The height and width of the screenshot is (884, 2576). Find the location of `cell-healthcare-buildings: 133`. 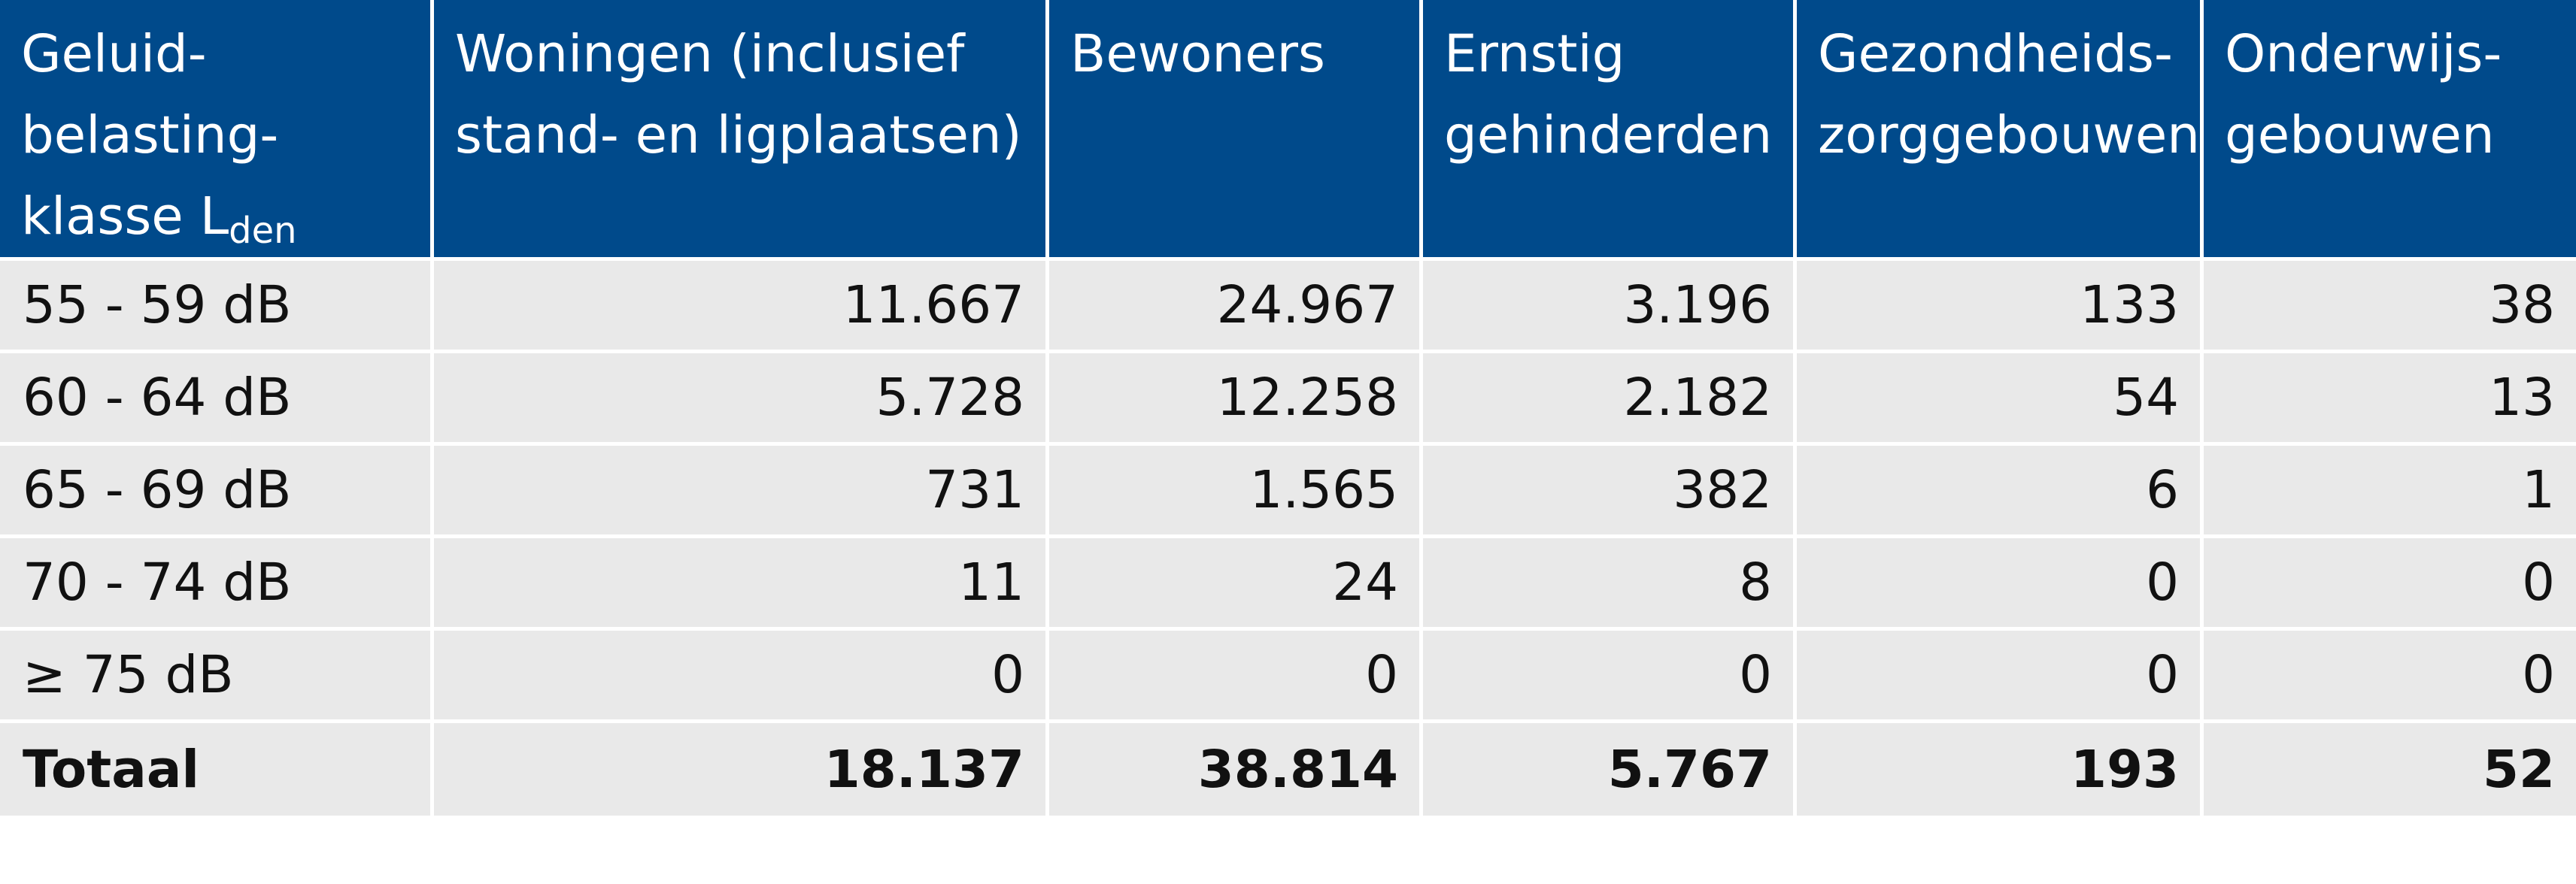

cell-healthcare-buildings: 133 is located at coordinates (2000, 307).